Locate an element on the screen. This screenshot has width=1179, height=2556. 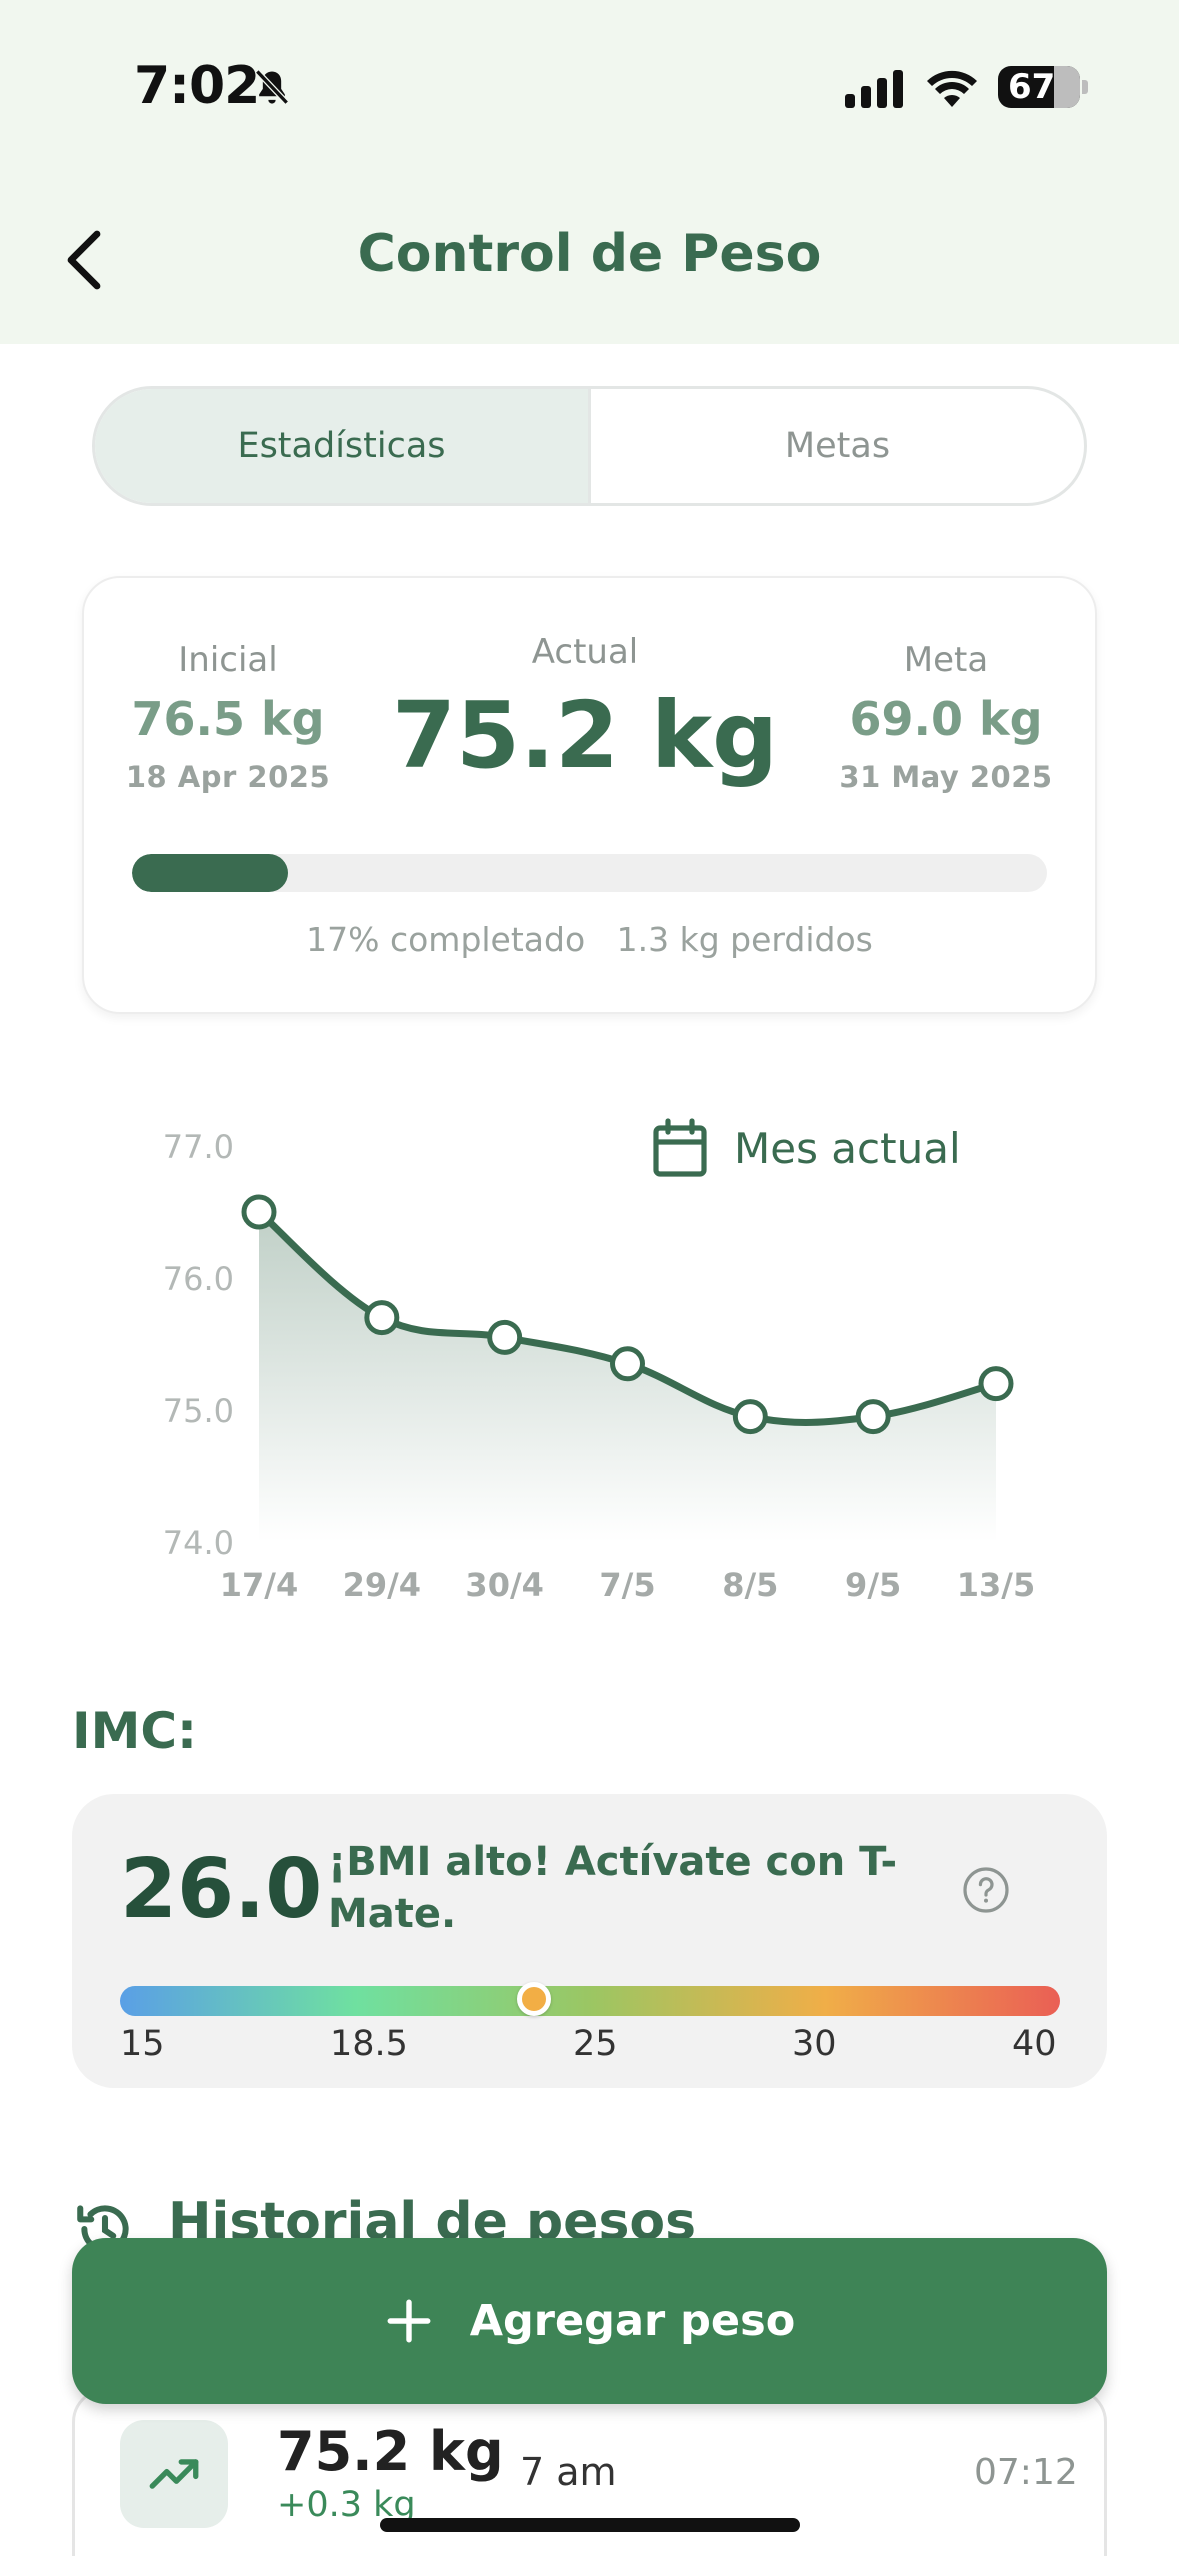
tab-metas: Metas is located at coordinates (837, 446).